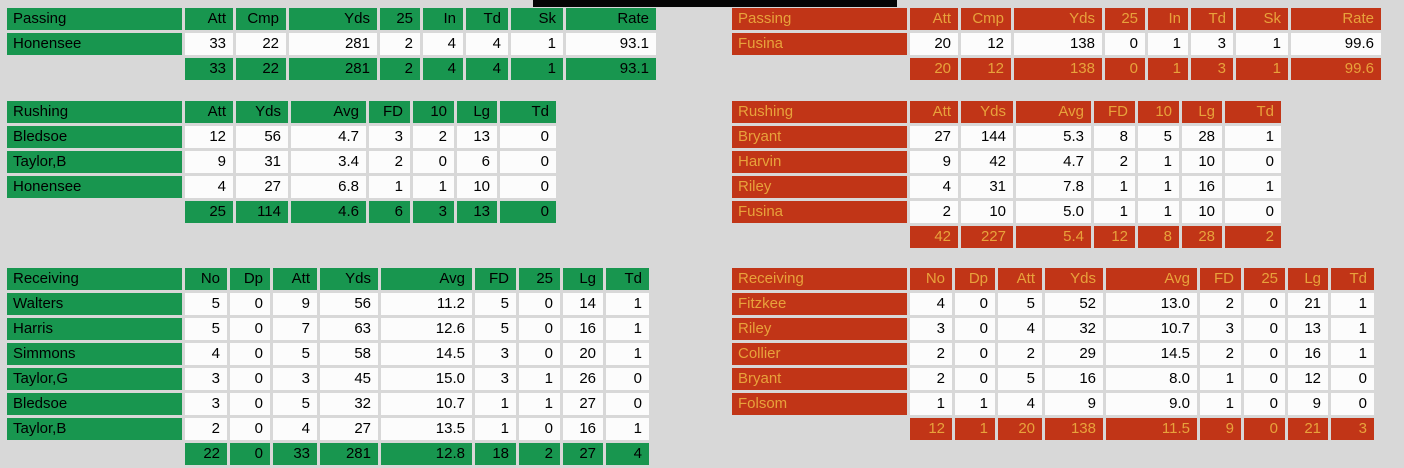 This screenshot has width=1404, height=468. I want to click on totals-row: 33 22 281 2 4 4 1 93.1, so click(331, 69).